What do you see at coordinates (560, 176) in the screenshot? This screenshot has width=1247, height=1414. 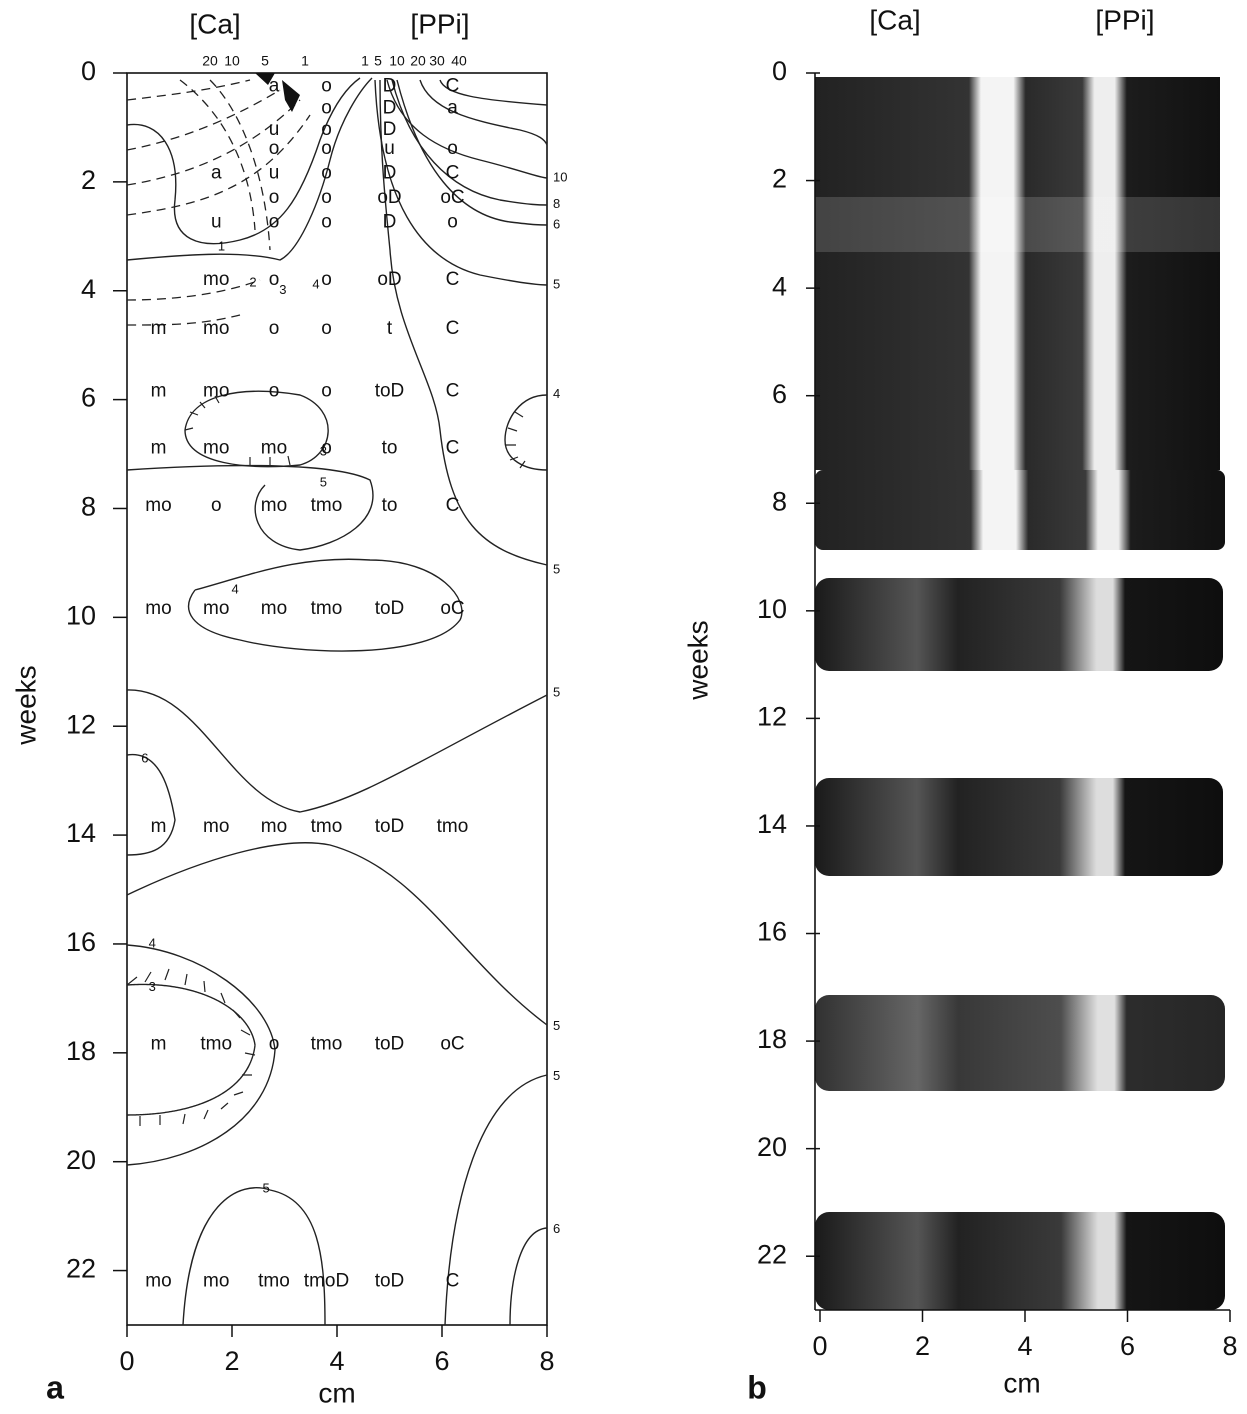 I see `contour-level: 10` at bounding box center [560, 176].